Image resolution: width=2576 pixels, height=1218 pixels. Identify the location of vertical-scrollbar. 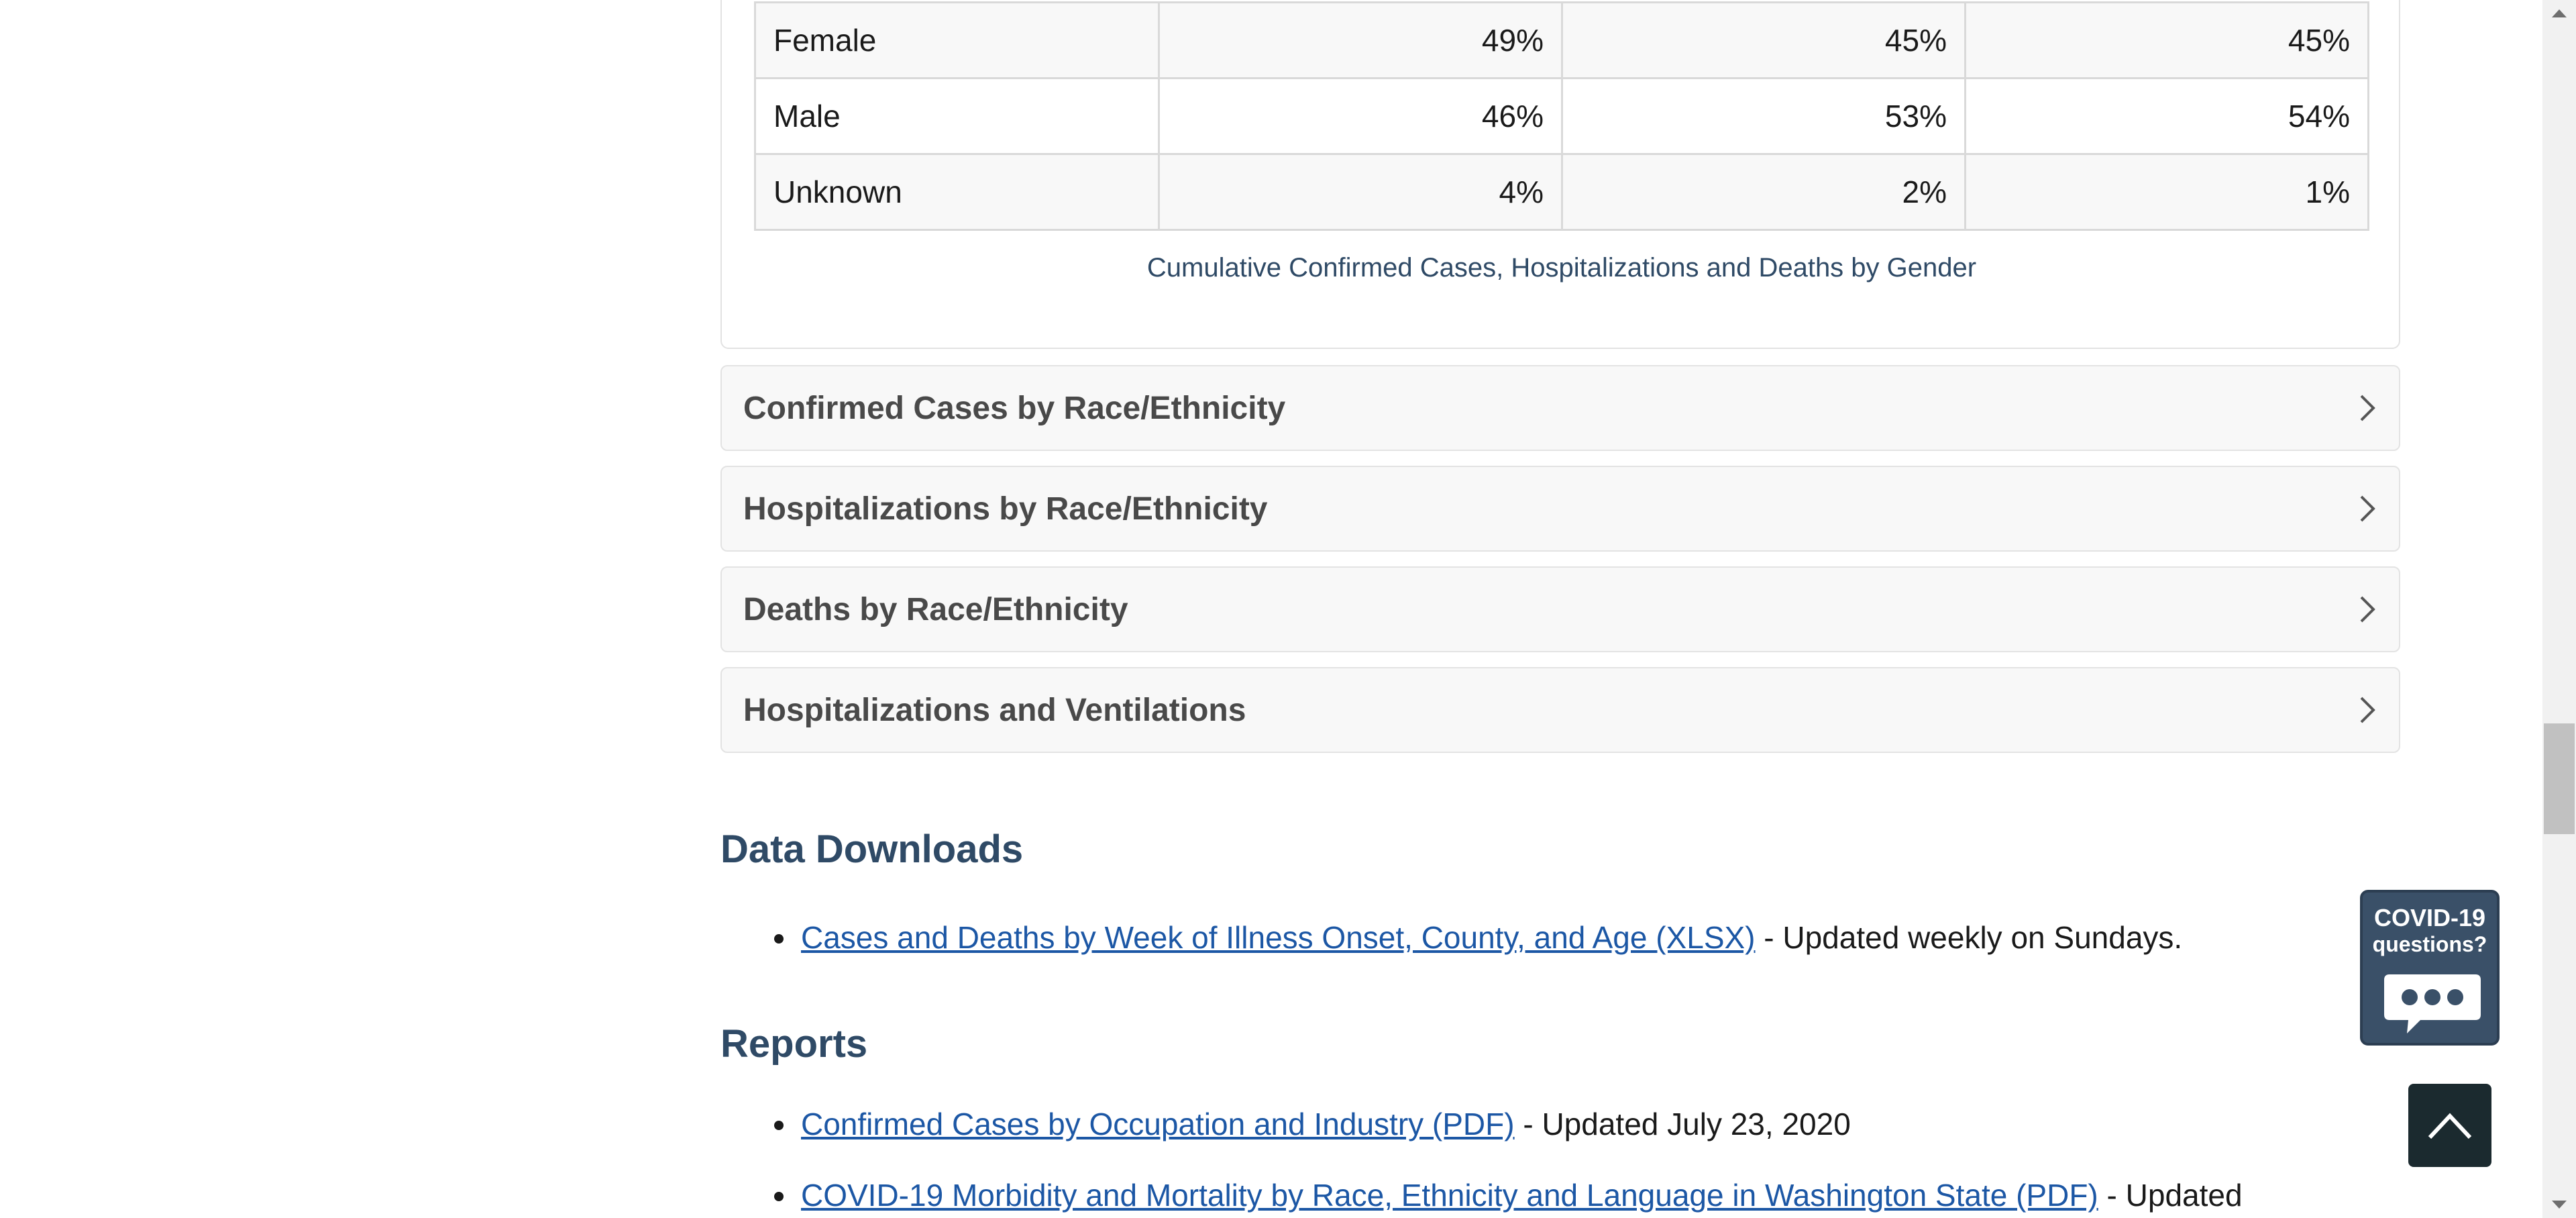
(2559, 609).